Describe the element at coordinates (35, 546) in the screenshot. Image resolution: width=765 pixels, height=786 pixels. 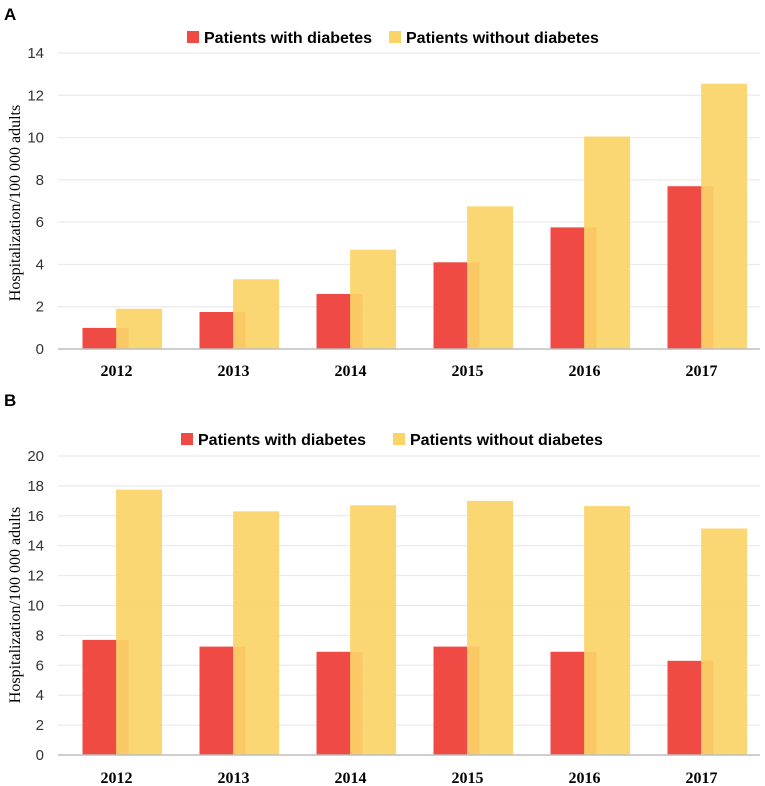
I see `y-tick-label-b-14: 14` at that location.